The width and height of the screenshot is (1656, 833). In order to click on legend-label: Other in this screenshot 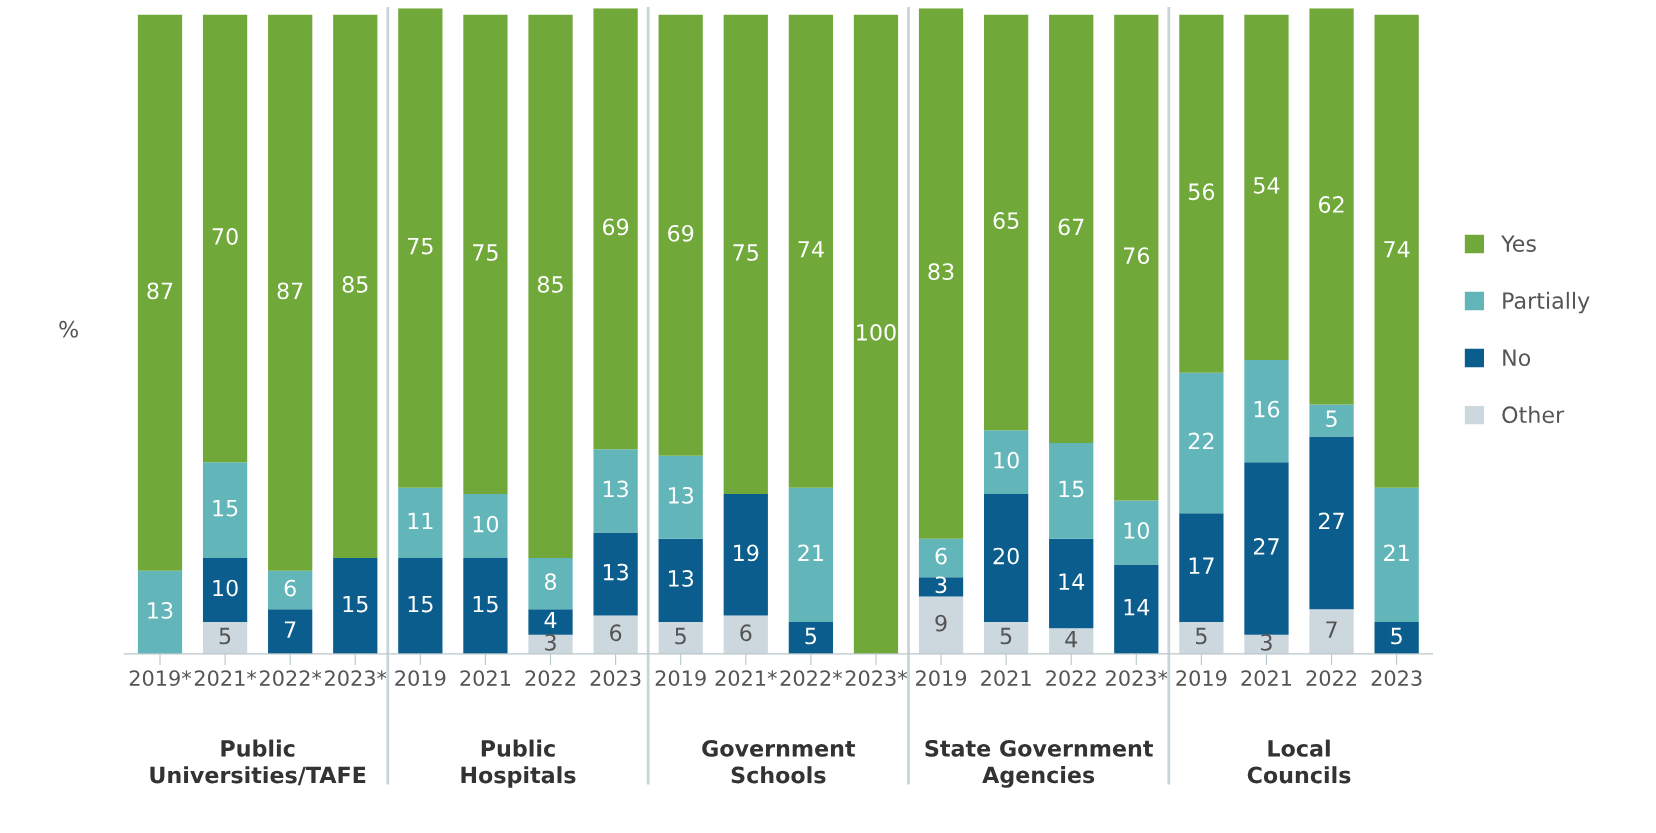, I will do `click(1533, 414)`.